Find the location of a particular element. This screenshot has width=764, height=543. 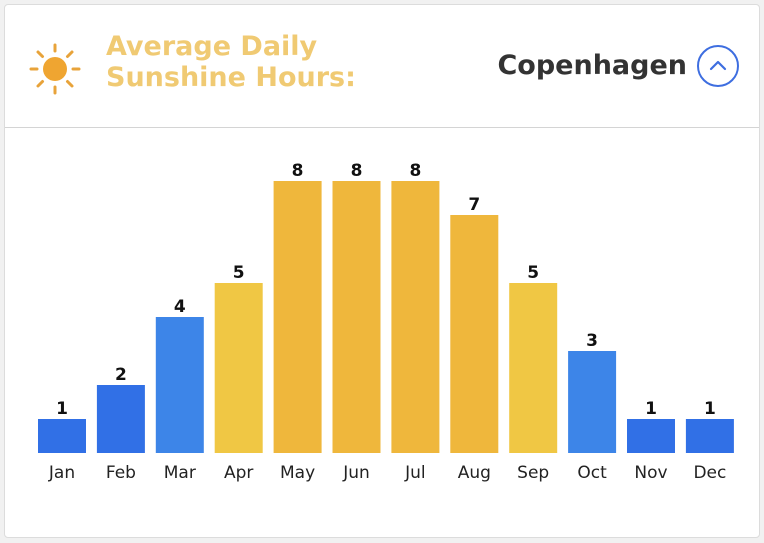

bar-nov is located at coordinates (651, 436).